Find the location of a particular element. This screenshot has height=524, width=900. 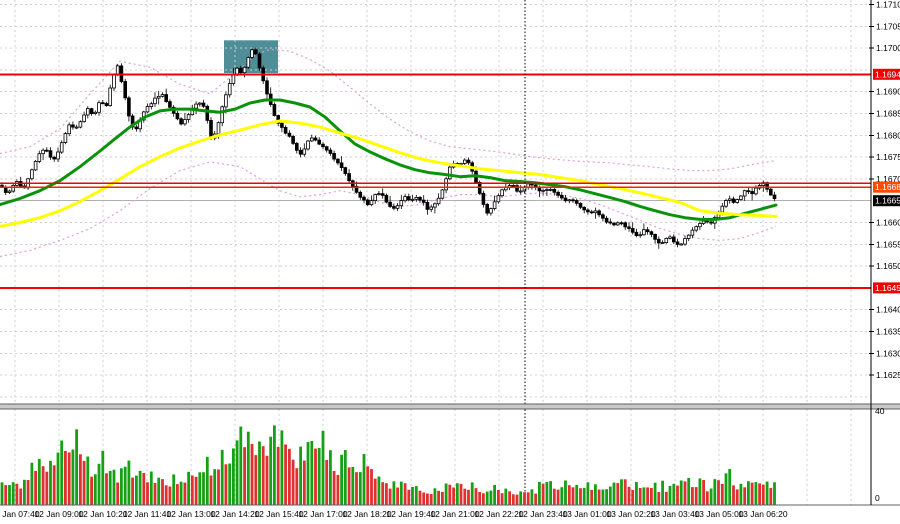

volume-scale-max-label: 40 is located at coordinates (880, 411).